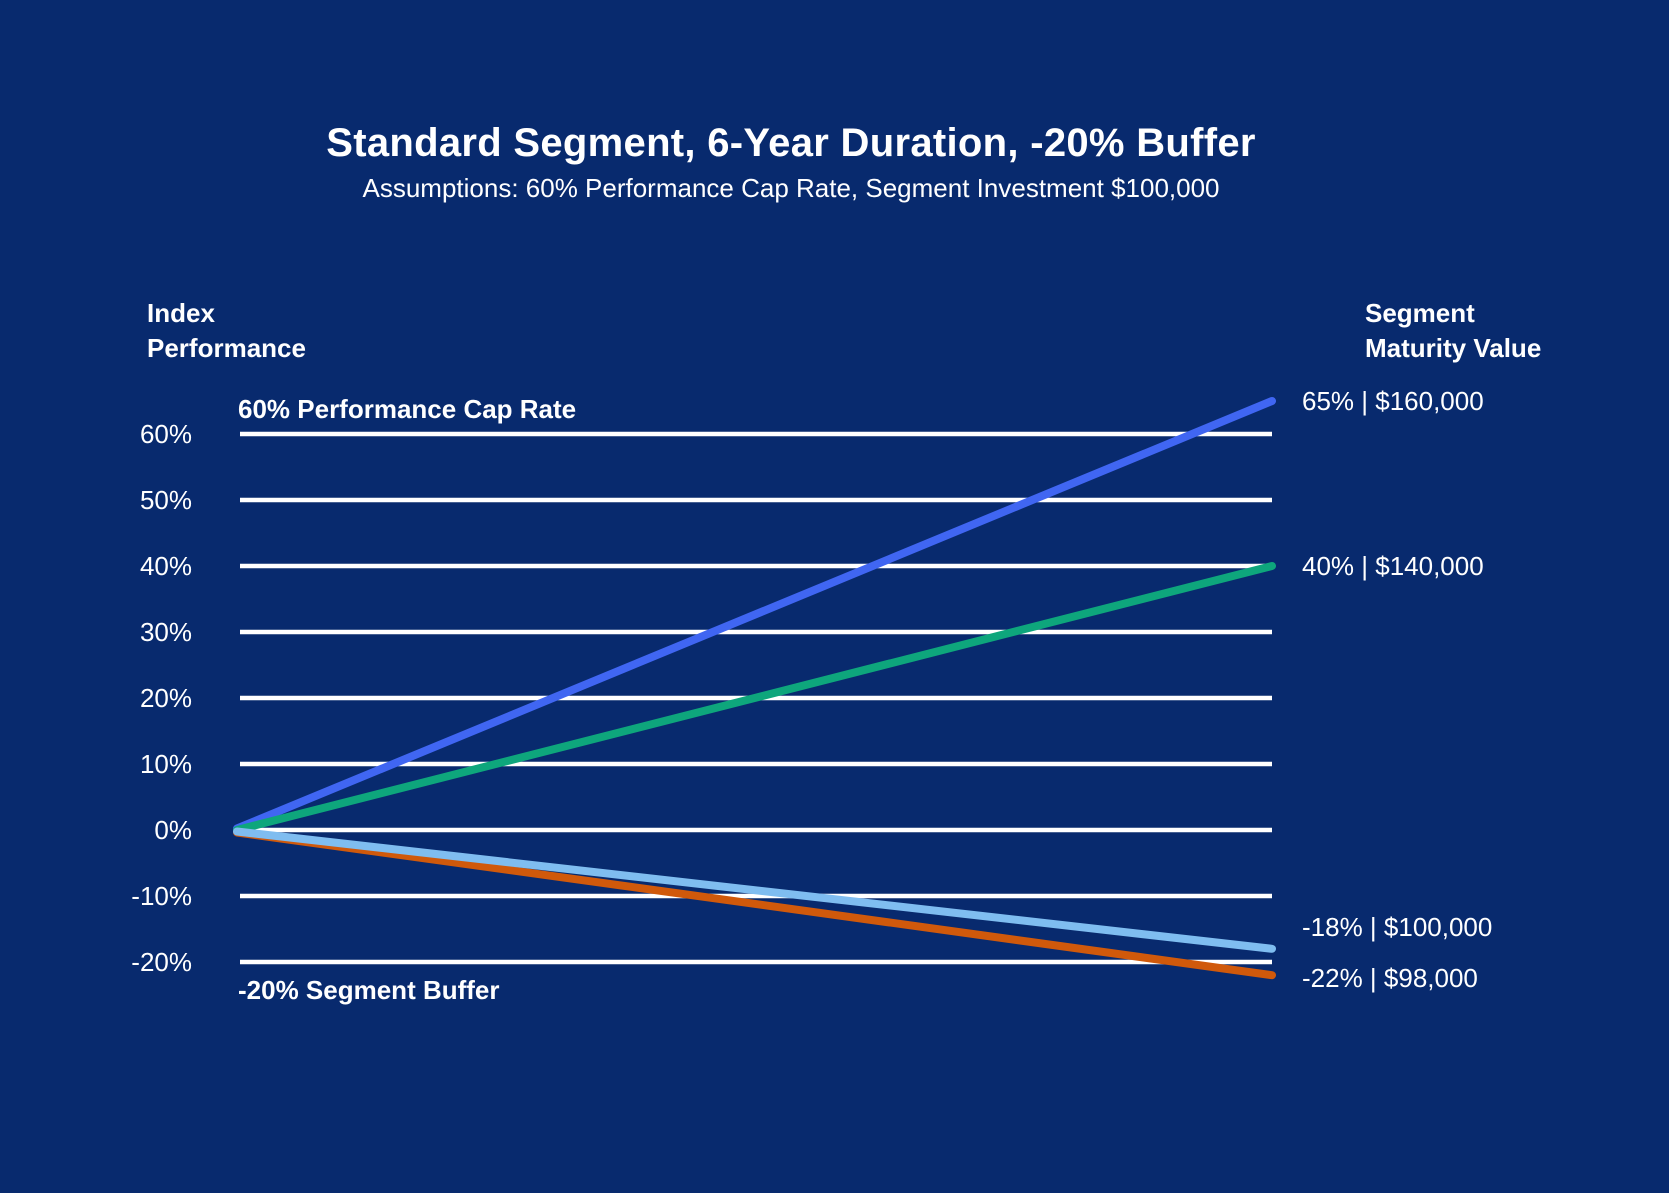 The image size is (1669, 1193). What do you see at coordinates (161, 962) in the screenshot?
I see `y-tick-label--20%: -20%` at bounding box center [161, 962].